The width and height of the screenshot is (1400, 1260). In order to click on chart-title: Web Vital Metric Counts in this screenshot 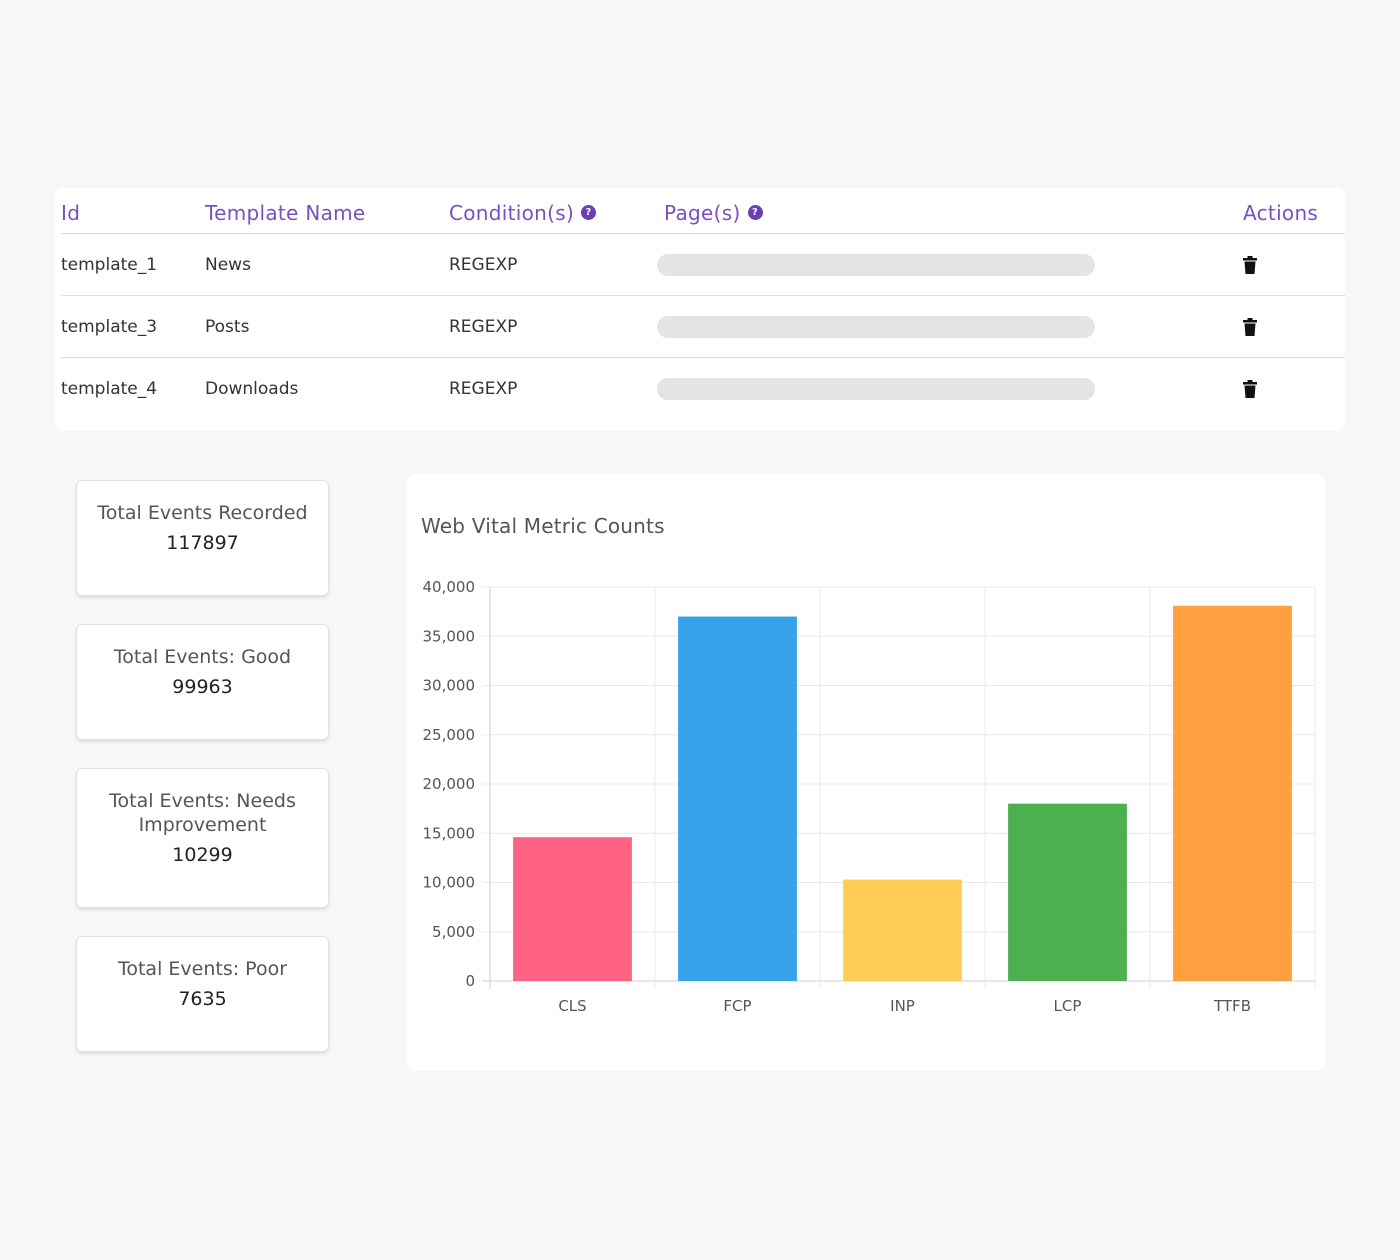, I will do `click(543, 526)`.